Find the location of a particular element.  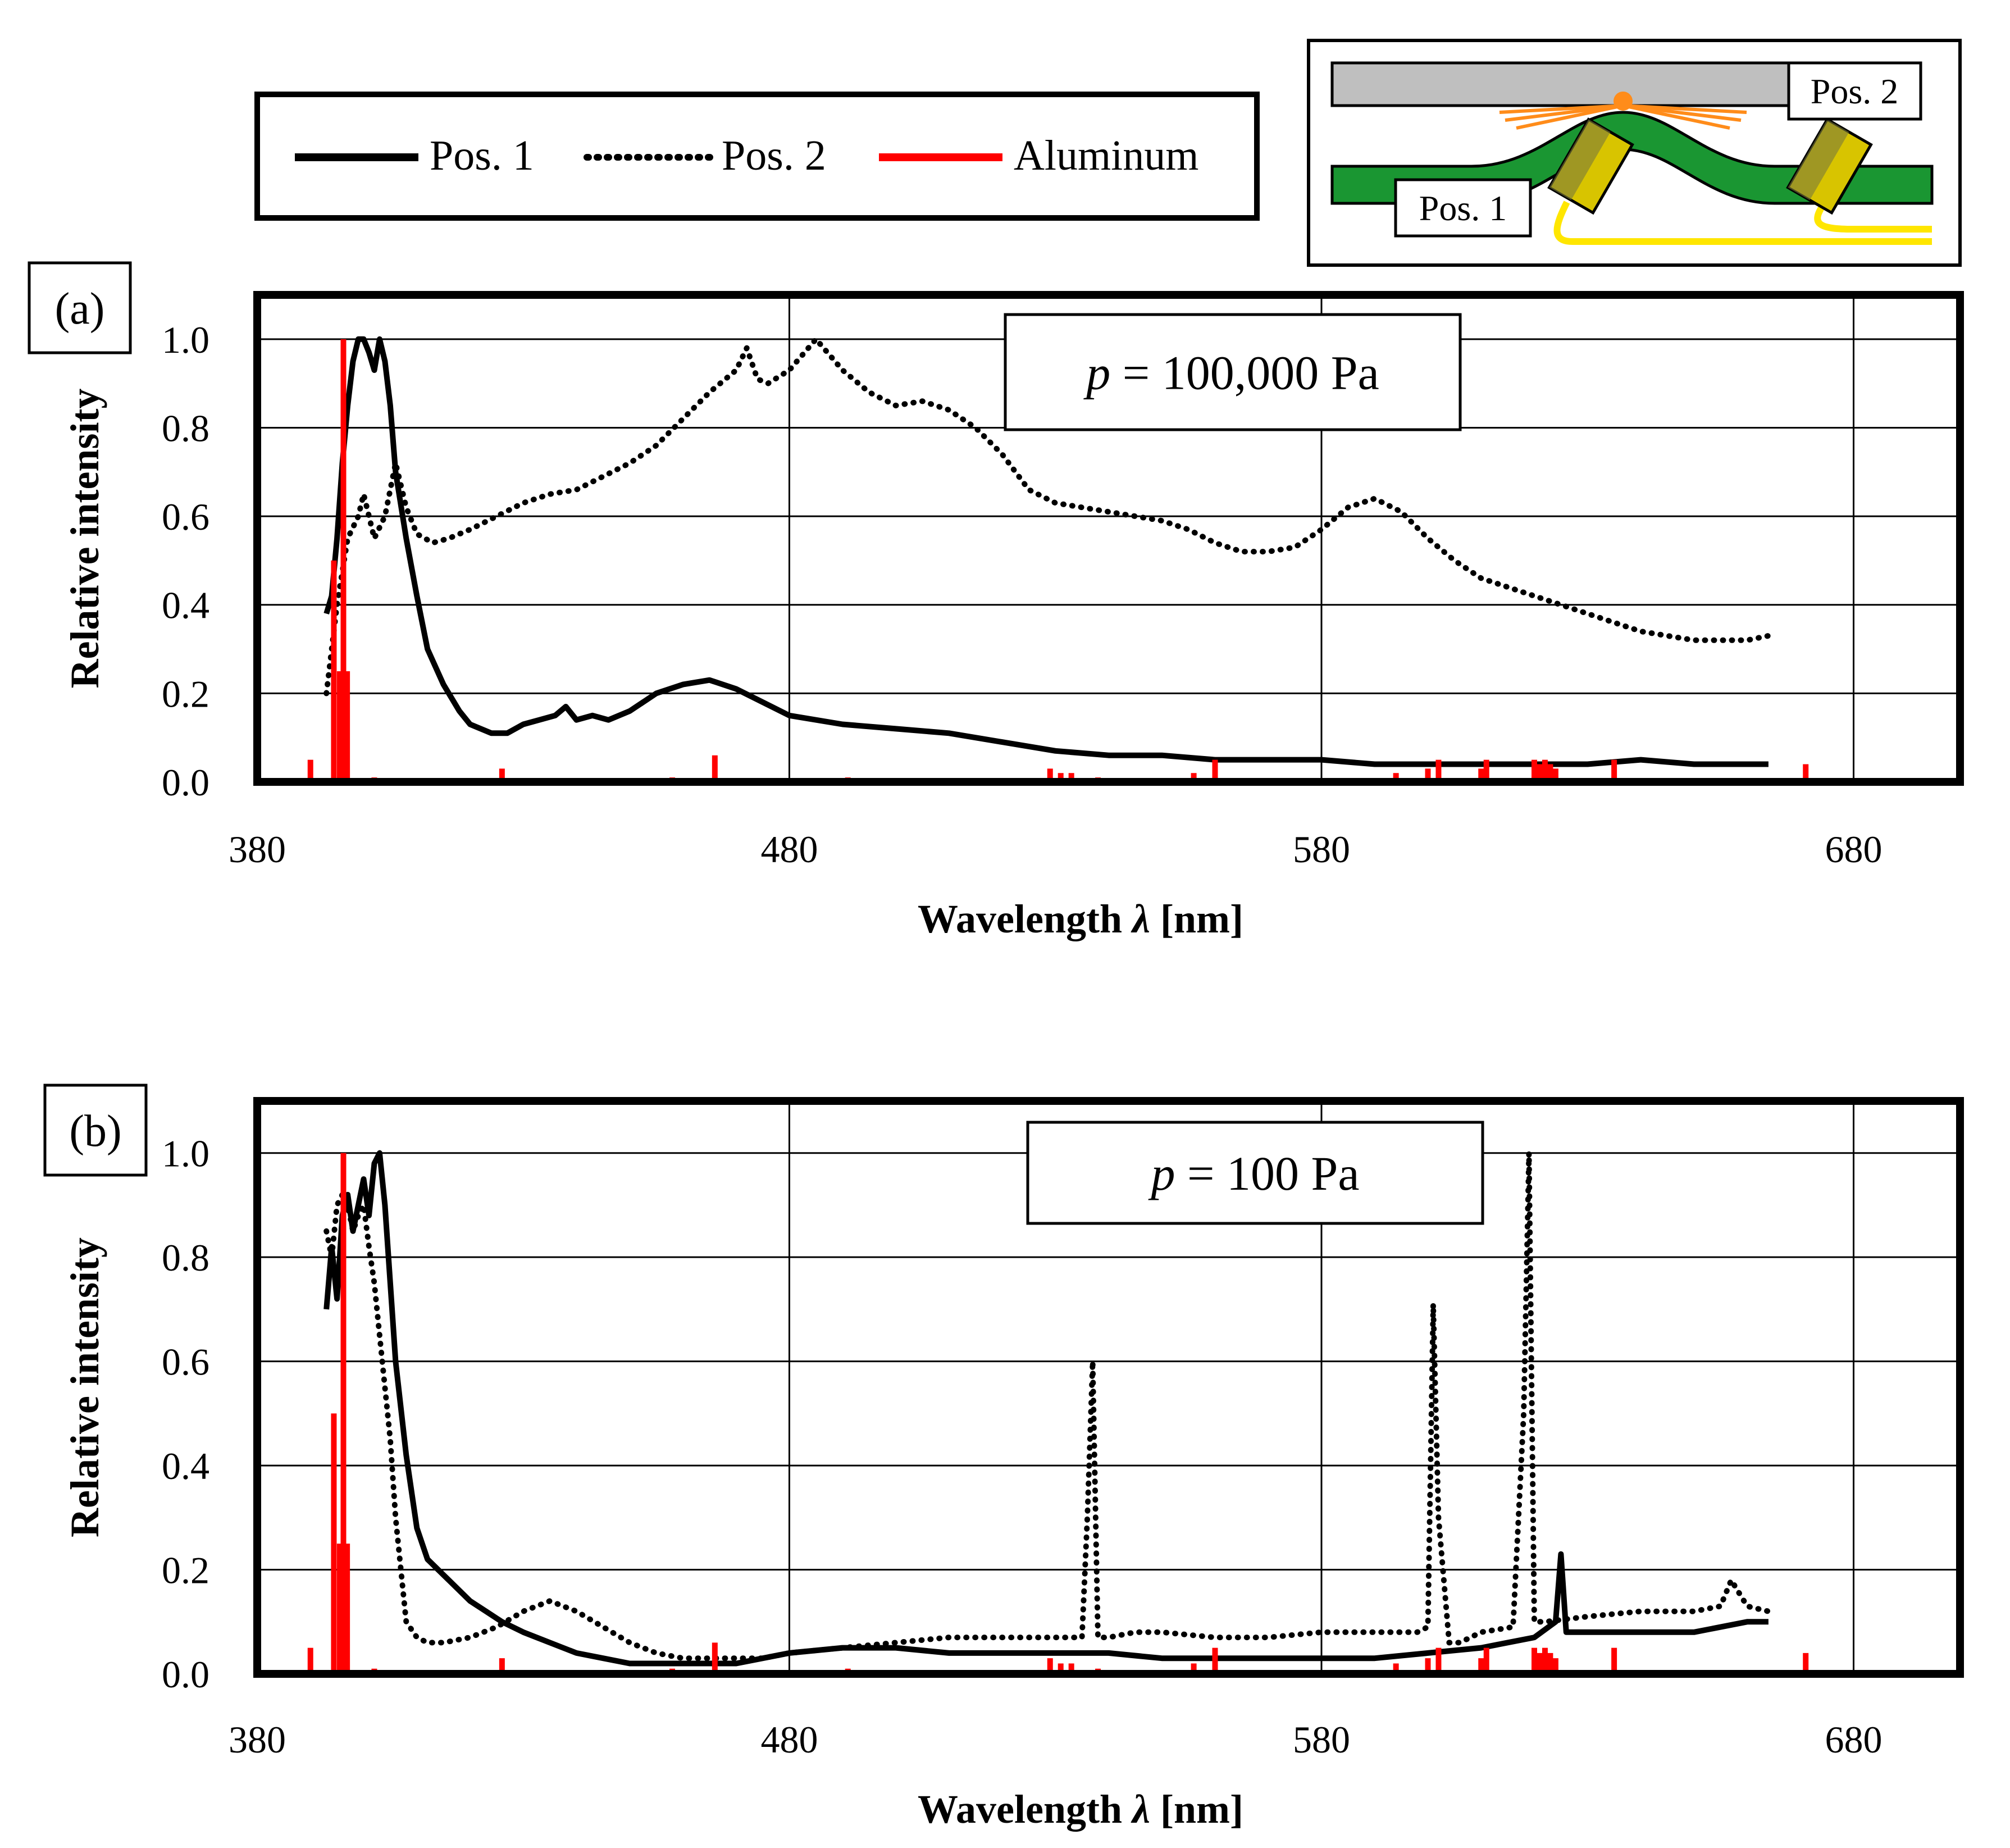

legend-label-pos2: Pos. 2 is located at coordinates (774, 155).